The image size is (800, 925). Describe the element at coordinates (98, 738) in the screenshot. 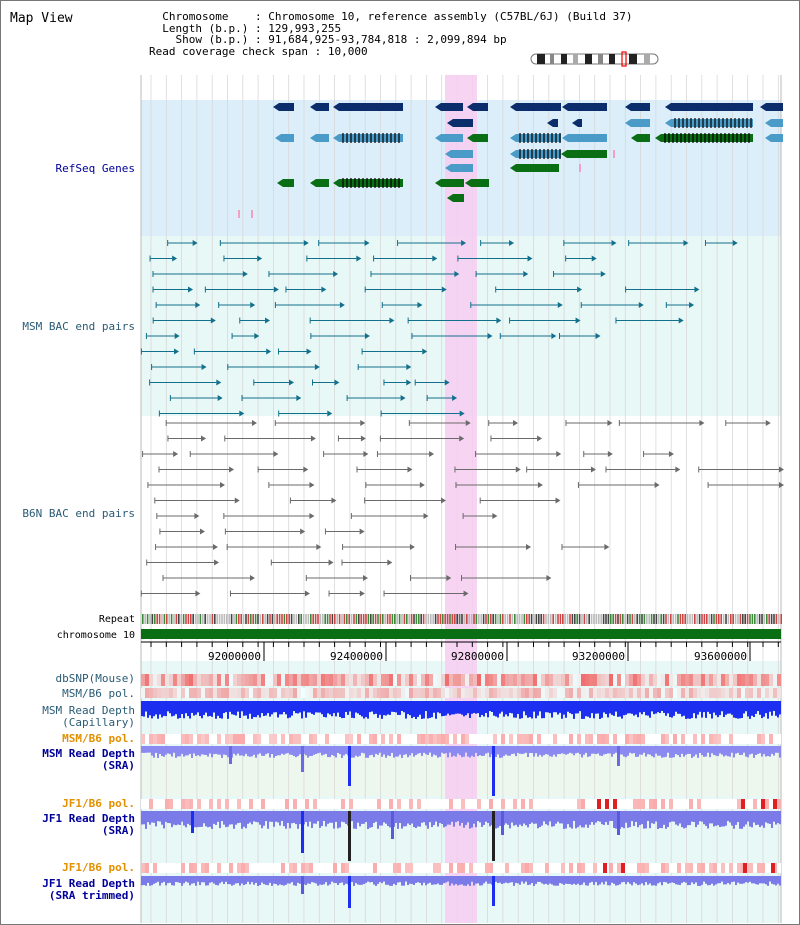

I see `track-label-msm-b6-pol-2: MSM/B6 pol.` at that location.